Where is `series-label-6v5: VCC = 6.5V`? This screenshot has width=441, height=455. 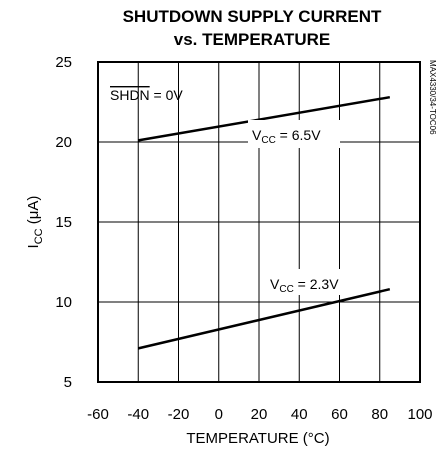
series-label-6v5: VCC = 6.5V is located at coordinates (294, 134).